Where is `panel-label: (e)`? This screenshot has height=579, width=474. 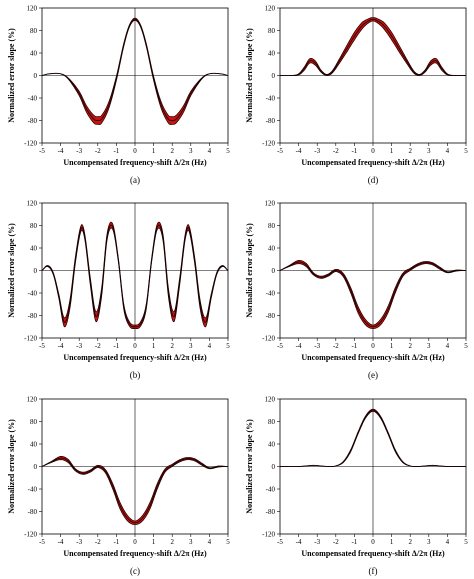 panel-label: (e) is located at coordinates (373, 375).